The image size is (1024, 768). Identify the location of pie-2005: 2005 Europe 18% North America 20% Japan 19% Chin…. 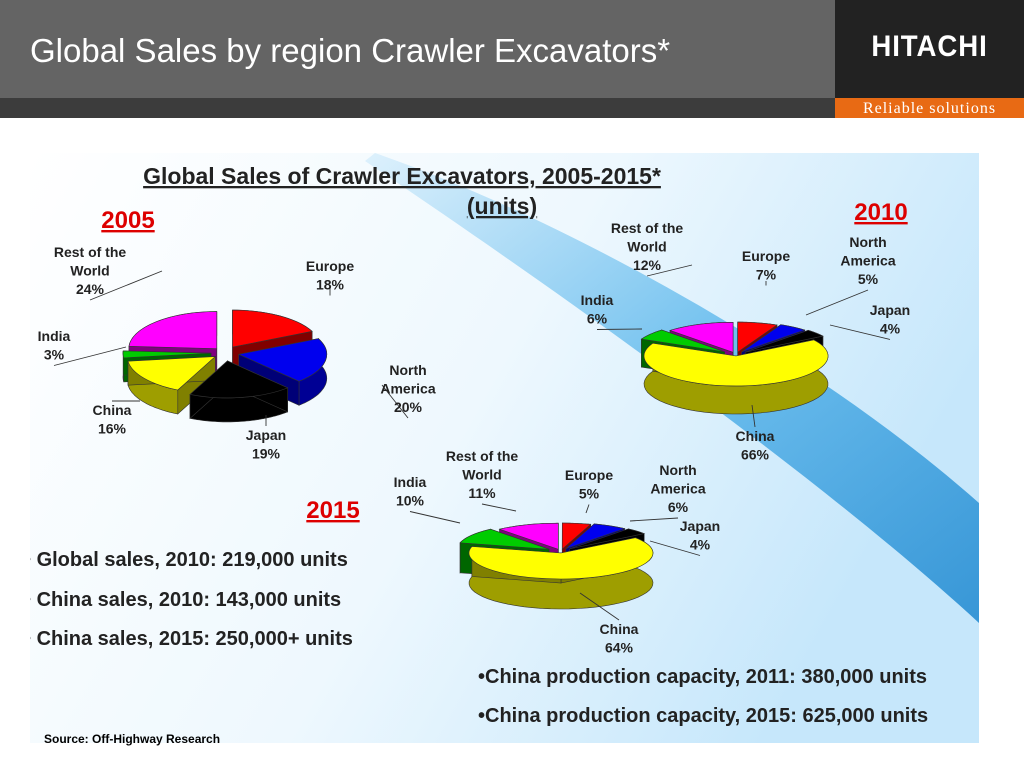
(237, 334).